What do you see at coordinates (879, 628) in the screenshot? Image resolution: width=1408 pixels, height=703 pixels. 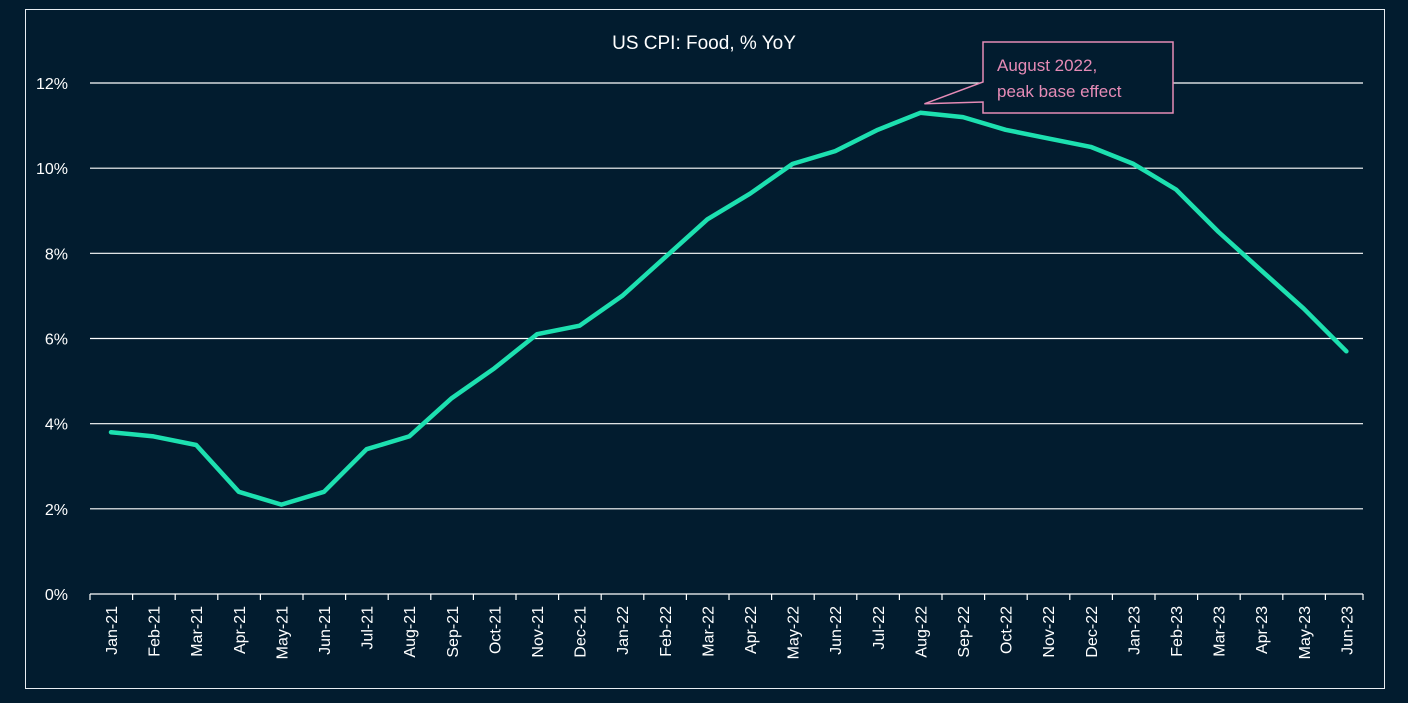 I see `x-tick-label: Jul-22` at bounding box center [879, 628].